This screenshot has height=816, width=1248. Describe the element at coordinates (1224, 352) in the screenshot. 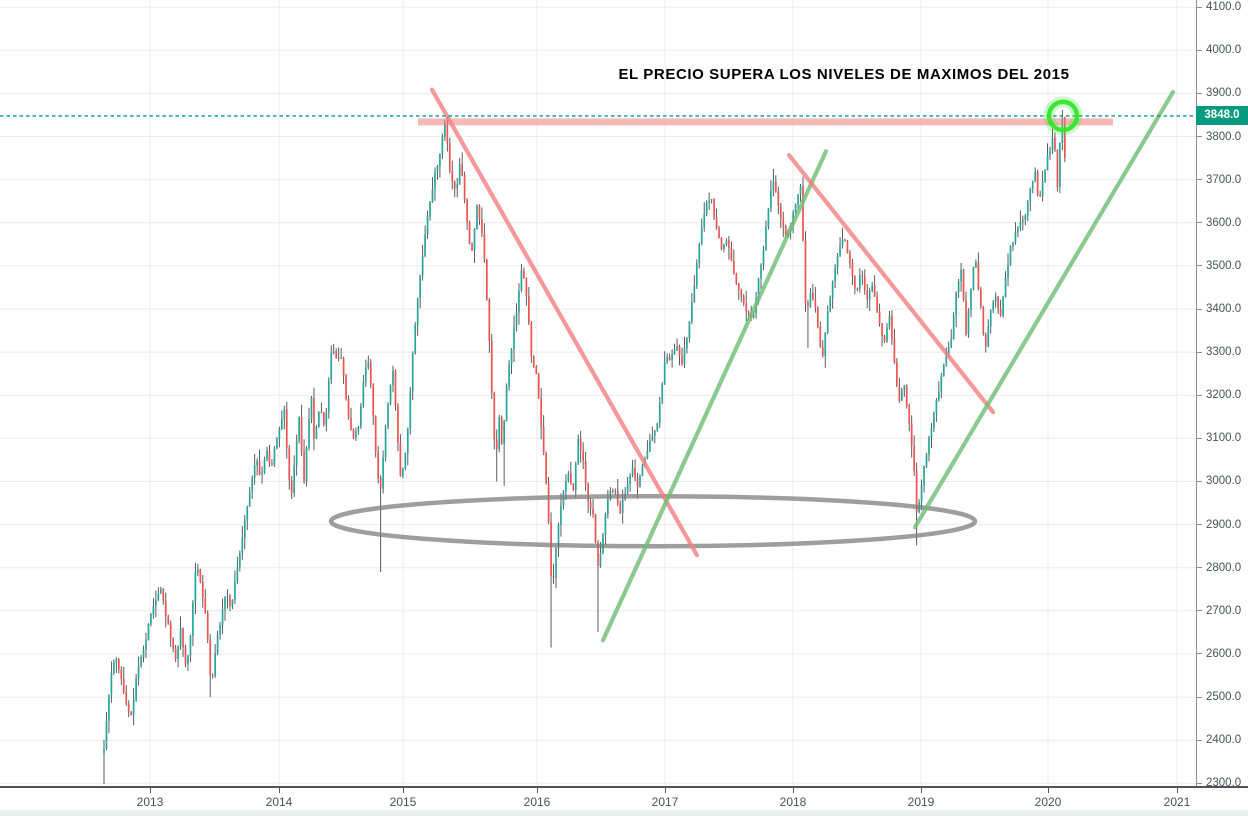

I see `price-tick-label: 3300.0` at that location.